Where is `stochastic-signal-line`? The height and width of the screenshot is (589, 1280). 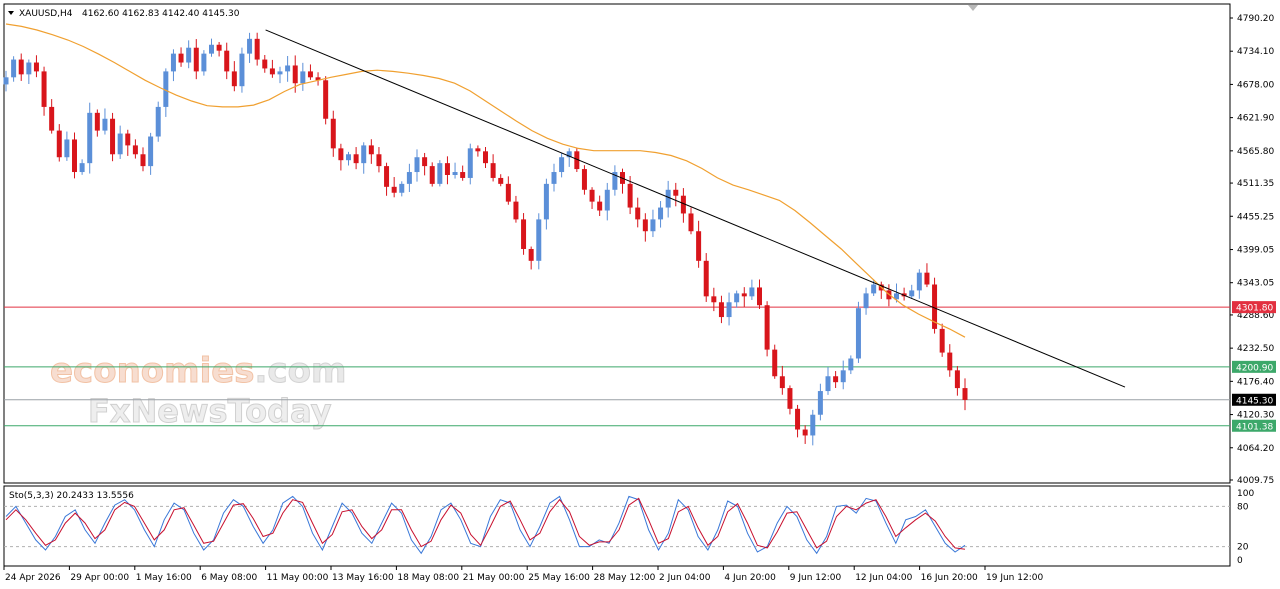
stochastic-signal-line is located at coordinates (485, 523).